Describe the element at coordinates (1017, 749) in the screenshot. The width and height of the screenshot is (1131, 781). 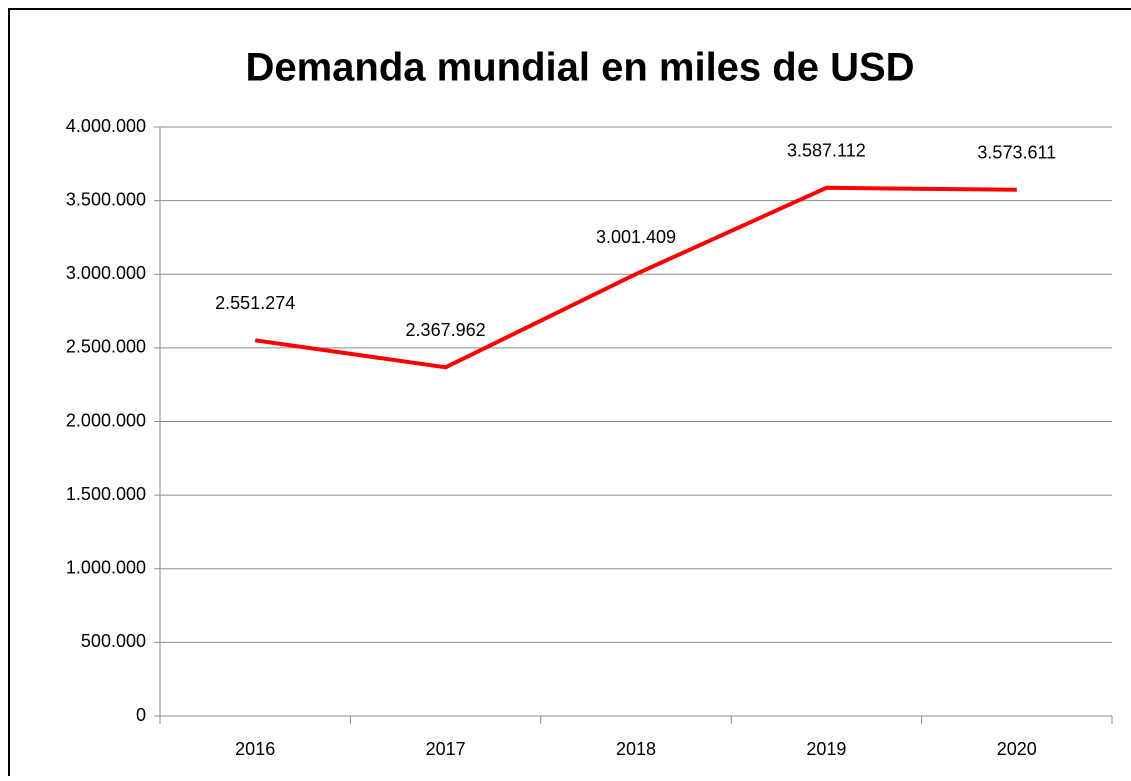
I see `x-tick-label: 2020` at that location.